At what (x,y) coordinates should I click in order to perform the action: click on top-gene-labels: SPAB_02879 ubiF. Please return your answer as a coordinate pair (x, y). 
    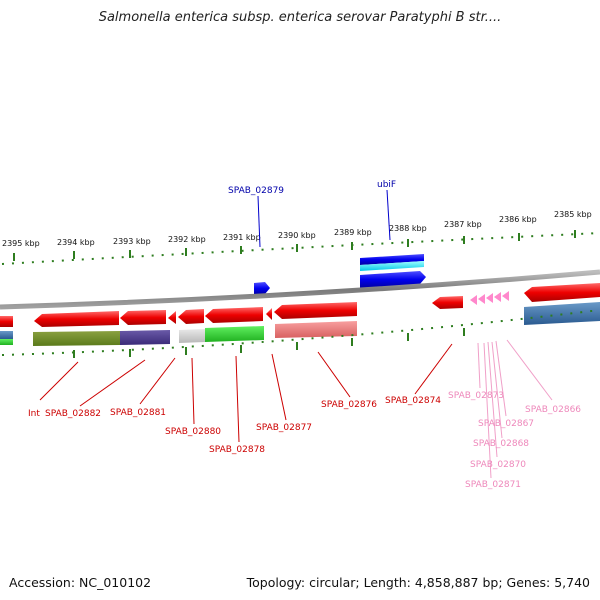
    Looking at the image, I should click on (312, 214).